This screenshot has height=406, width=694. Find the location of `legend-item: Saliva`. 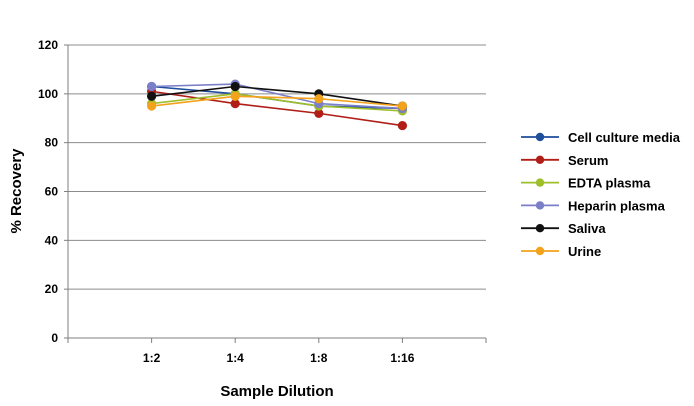

legend-item: Saliva is located at coordinates (563, 228).